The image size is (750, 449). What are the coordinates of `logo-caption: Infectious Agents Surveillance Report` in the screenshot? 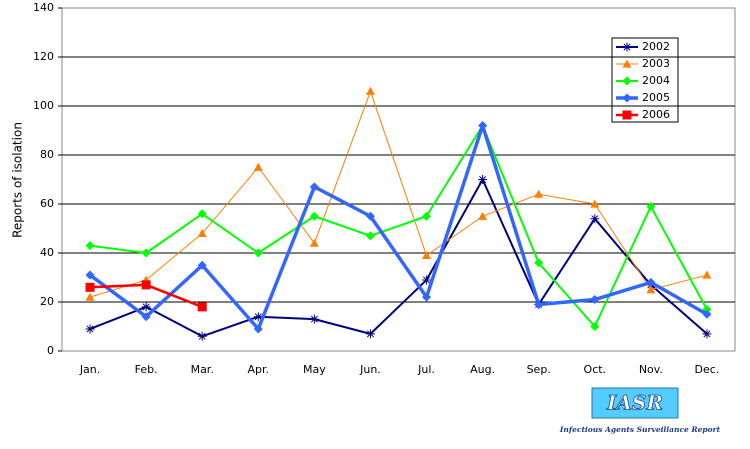 It's located at (640, 429).